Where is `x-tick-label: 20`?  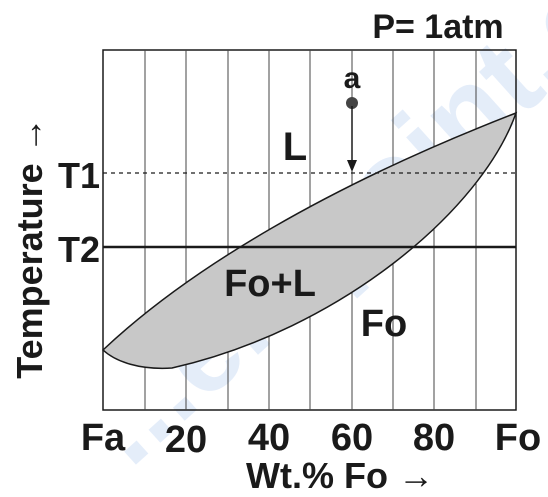 x-tick-label: 20 is located at coordinates (186, 440).